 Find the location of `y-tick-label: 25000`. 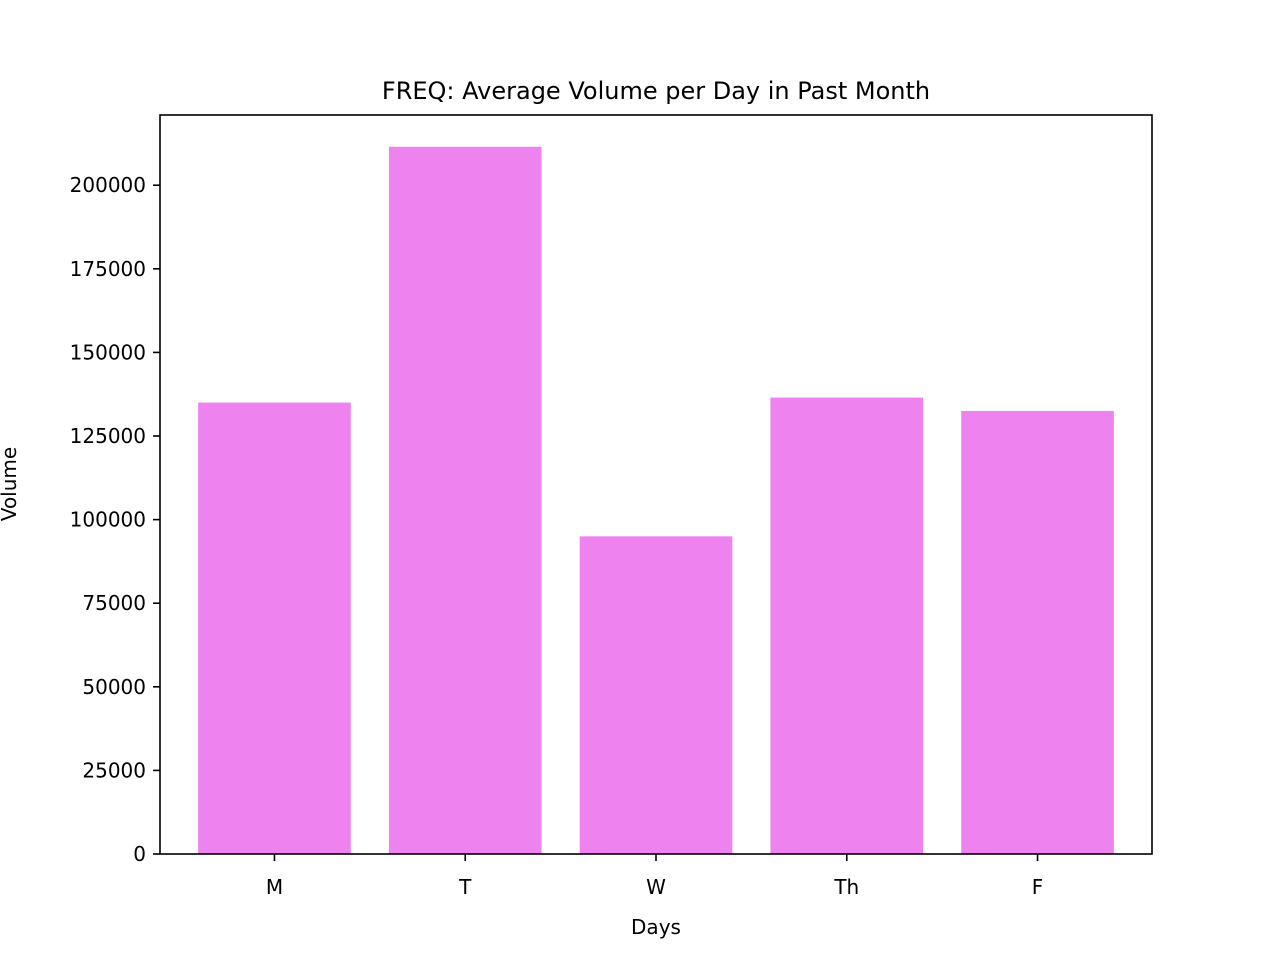

y-tick-label: 25000 is located at coordinates (114, 770).